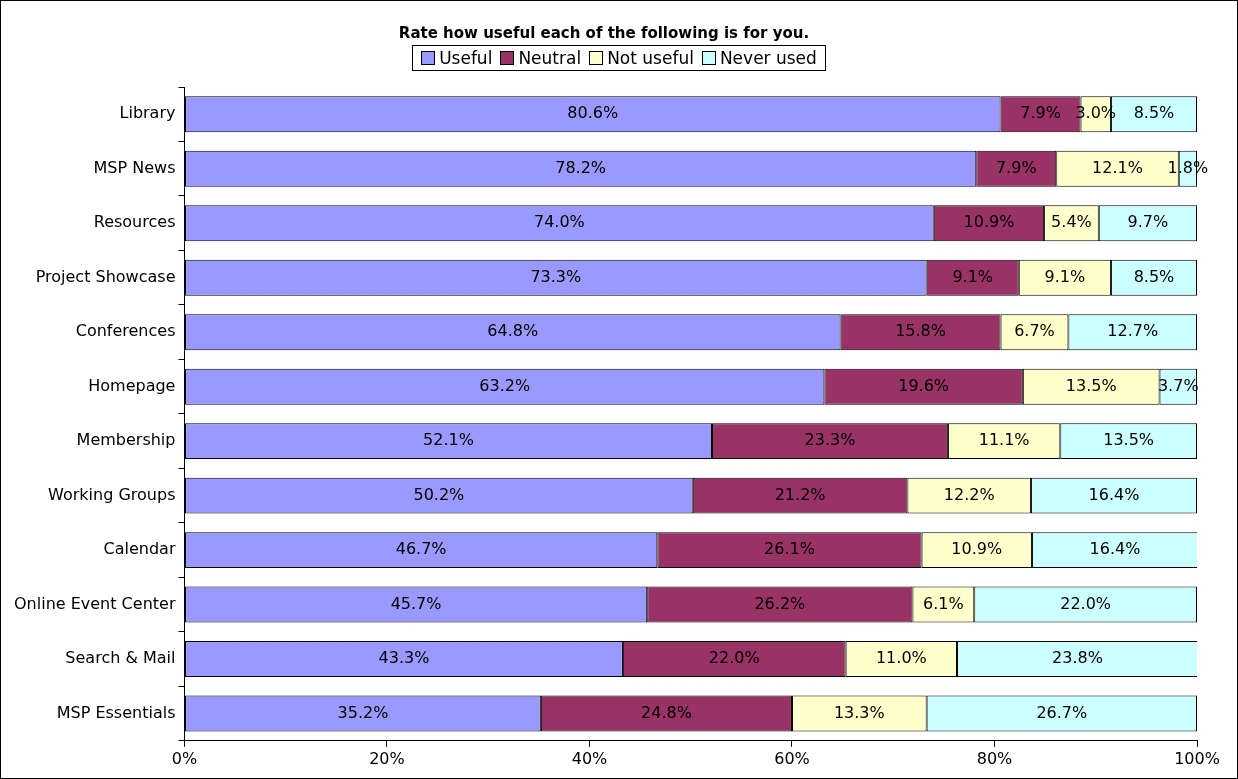  Describe the element at coordinates (421, 549) in the screenshot. I see `data-label: 46.7%` at that location.